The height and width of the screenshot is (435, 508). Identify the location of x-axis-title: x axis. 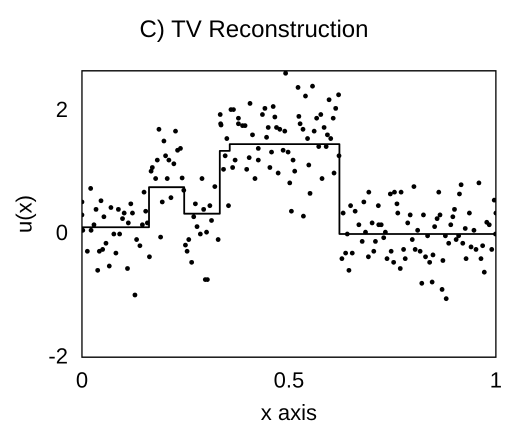
(289, 412).